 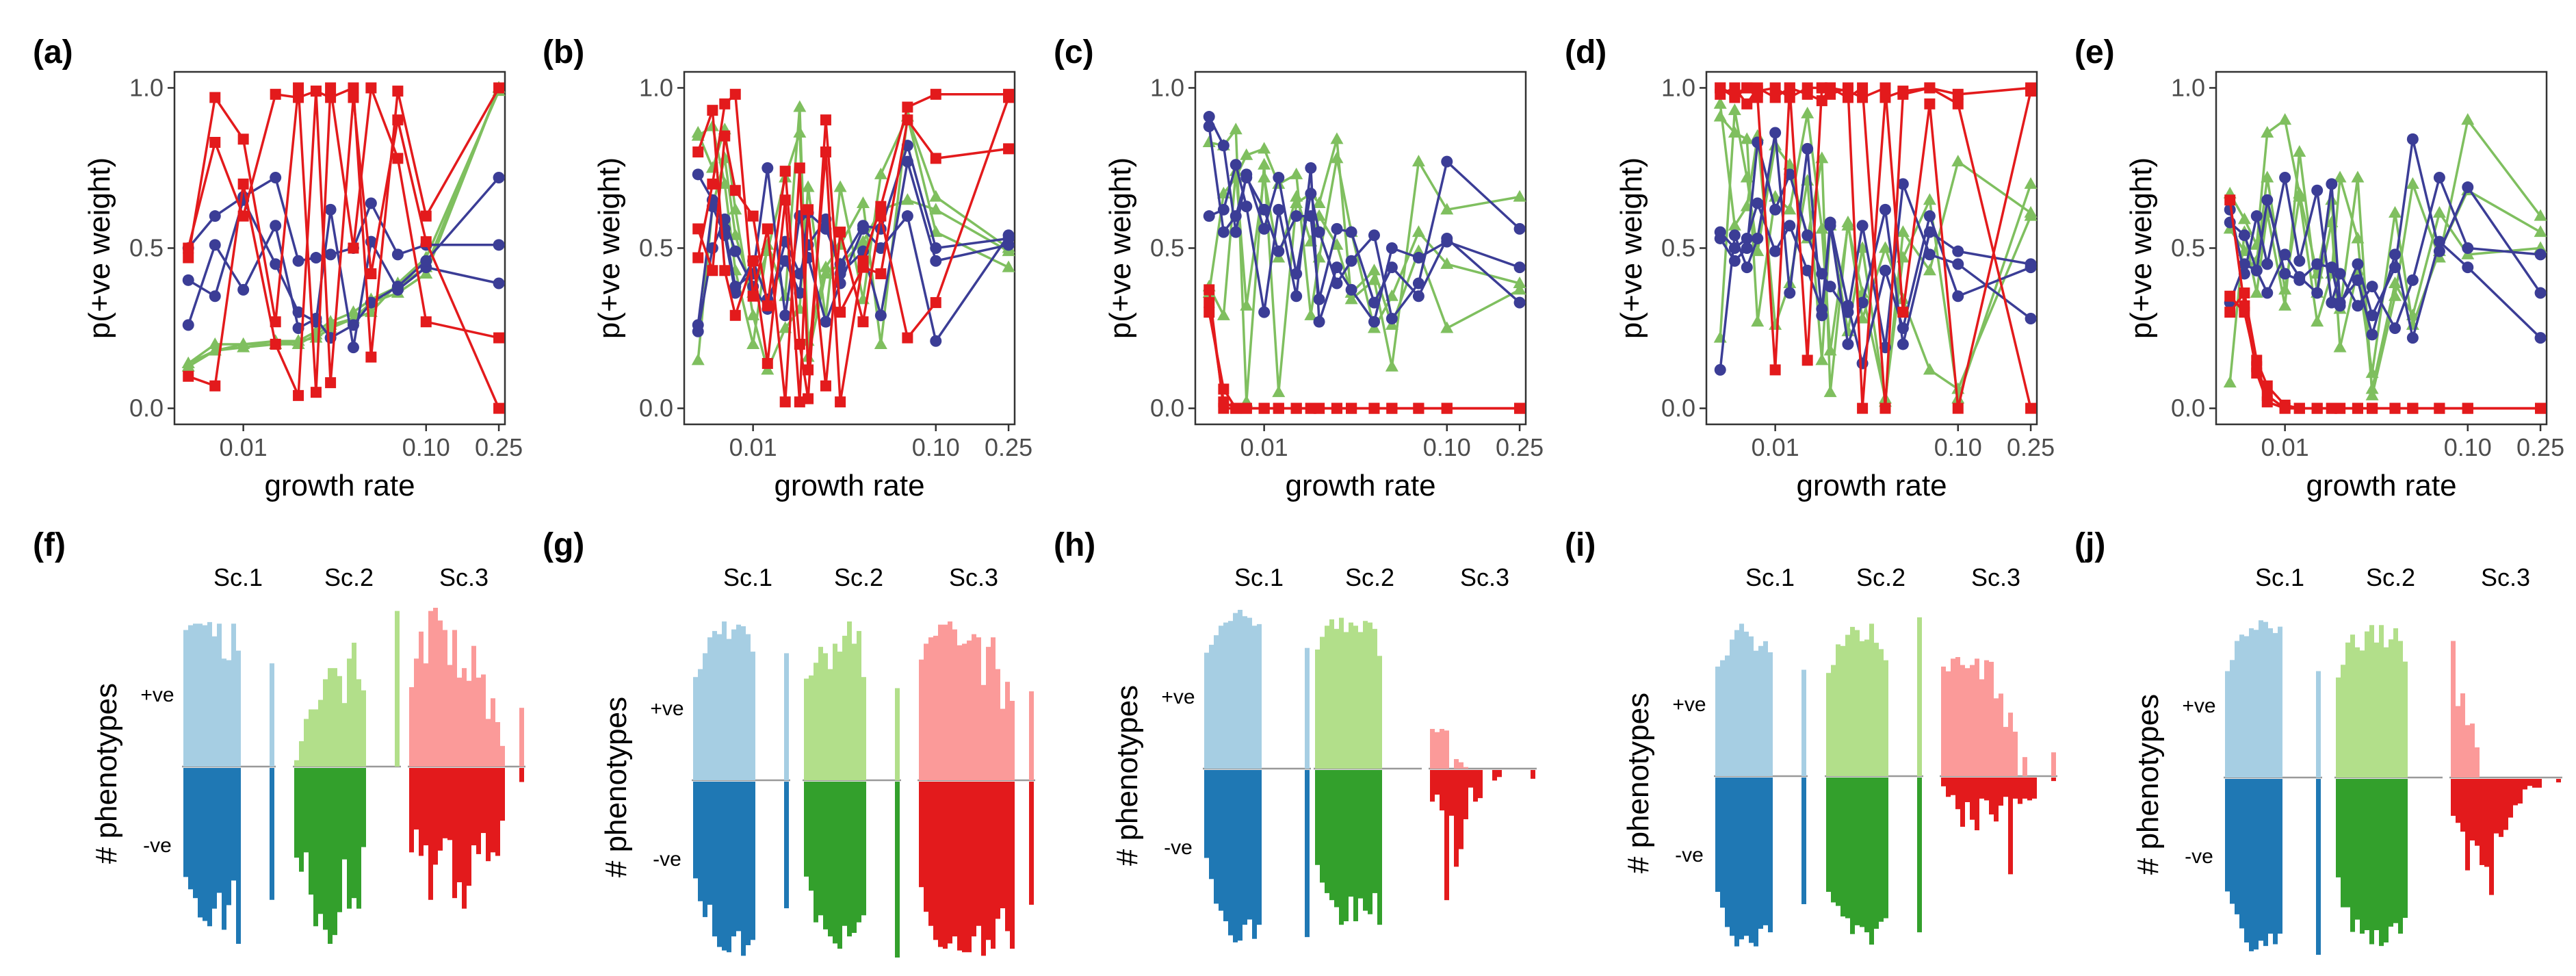 I want to click on scenario-label: Sc.3, so click(x=464, y=577).